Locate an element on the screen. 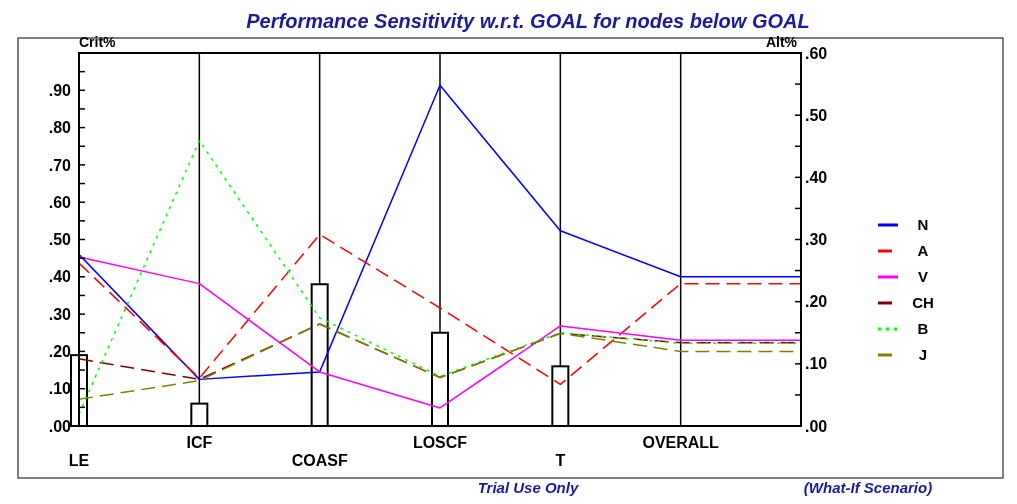  y-tick-label: .70 is located at coordinates (60, 165).